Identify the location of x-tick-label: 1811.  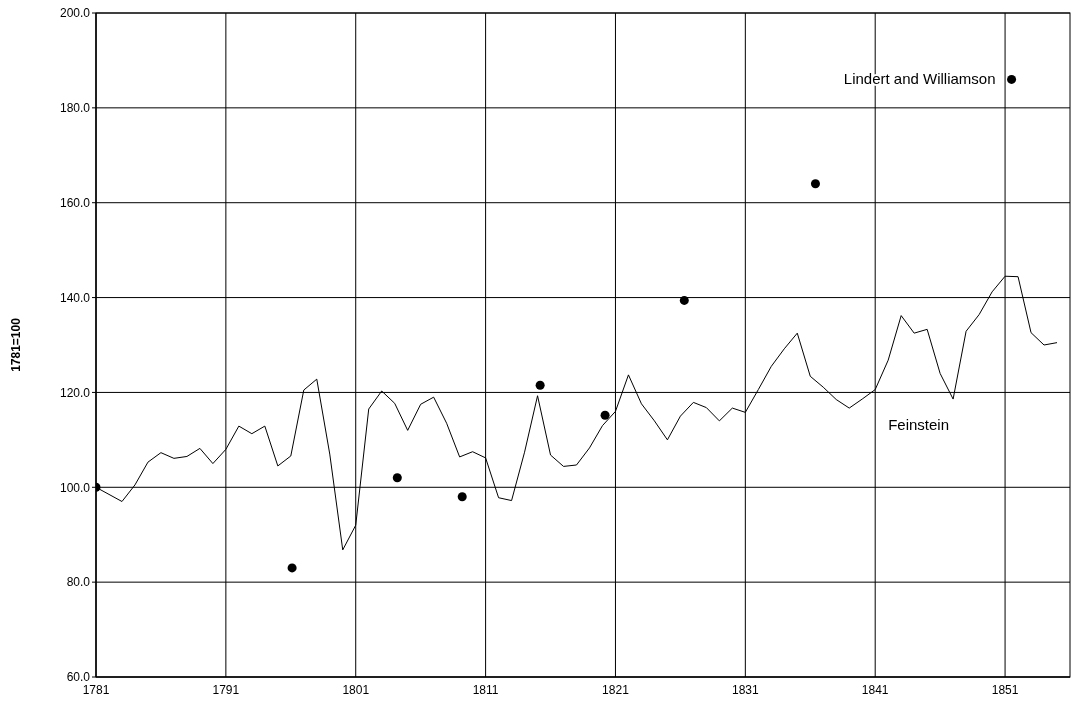
(485, 689).